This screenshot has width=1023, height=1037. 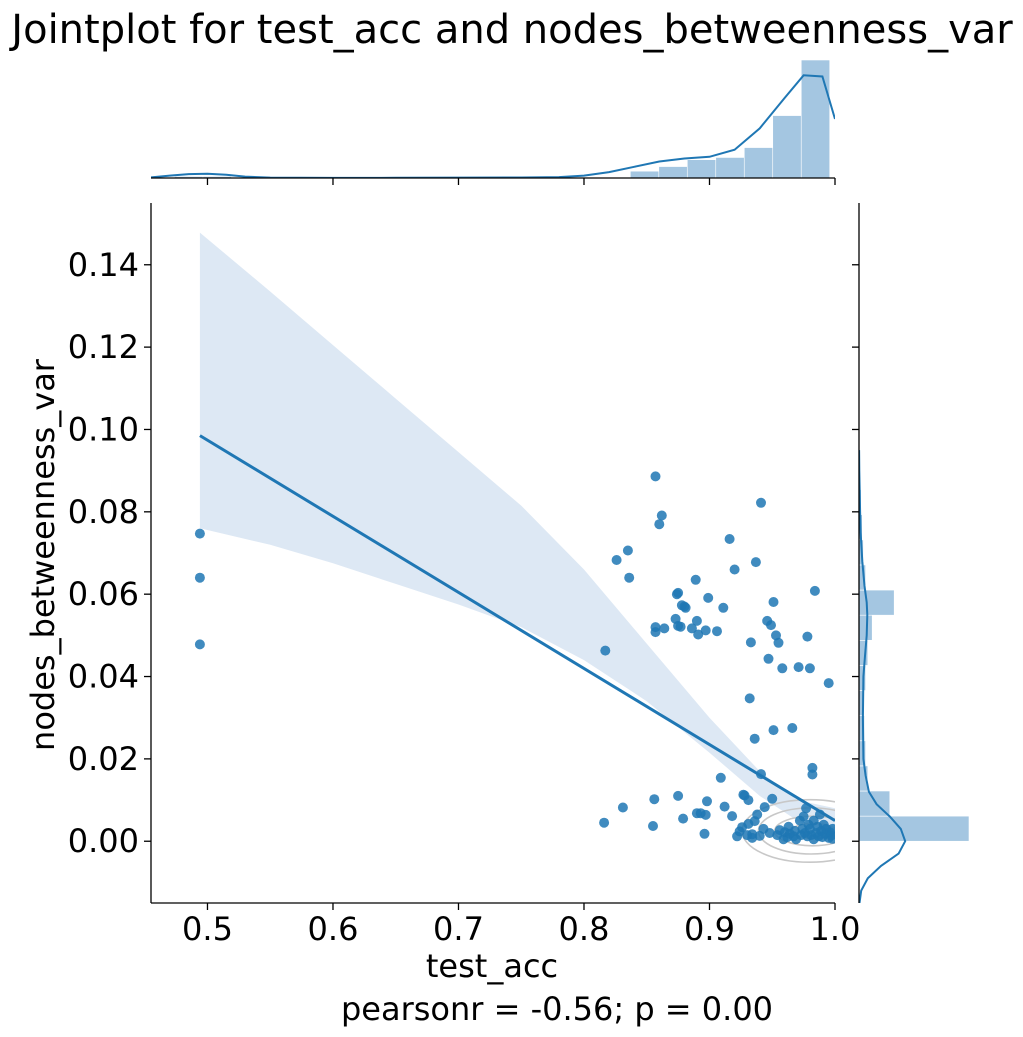 I want to click on x-tick-label-5: 0.9, so click(x=709, y=929).